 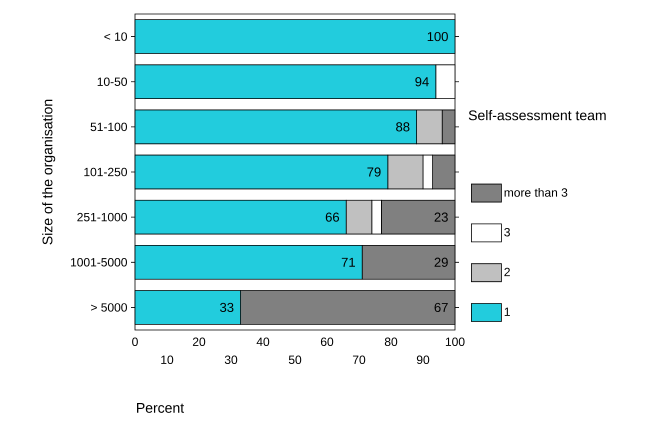 What do you see at coordinates (105, 172) in the screenshot?
I see `y-tick-label: 101-250` at bounding box center [105, 172].